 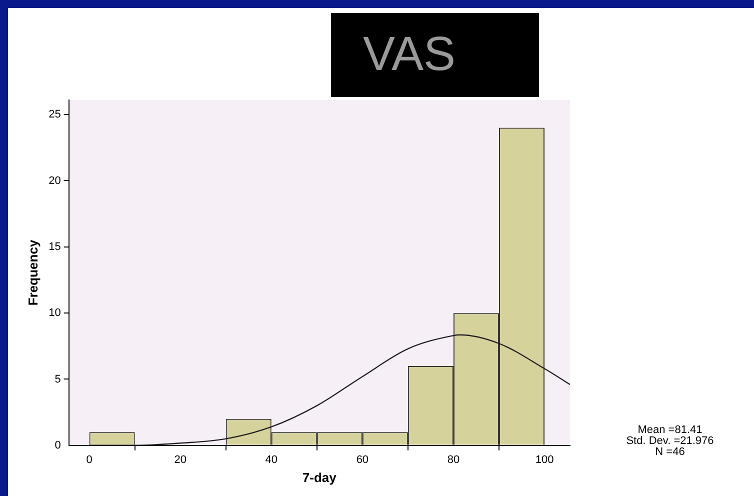 What do you see at coordinates (54, 313) in the screenshot?
I see `y-tick-label: 10` at bounding box center [54, 313].